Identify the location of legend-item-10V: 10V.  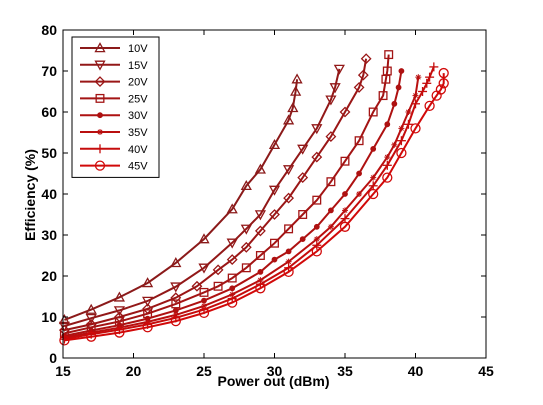
(114, 48).